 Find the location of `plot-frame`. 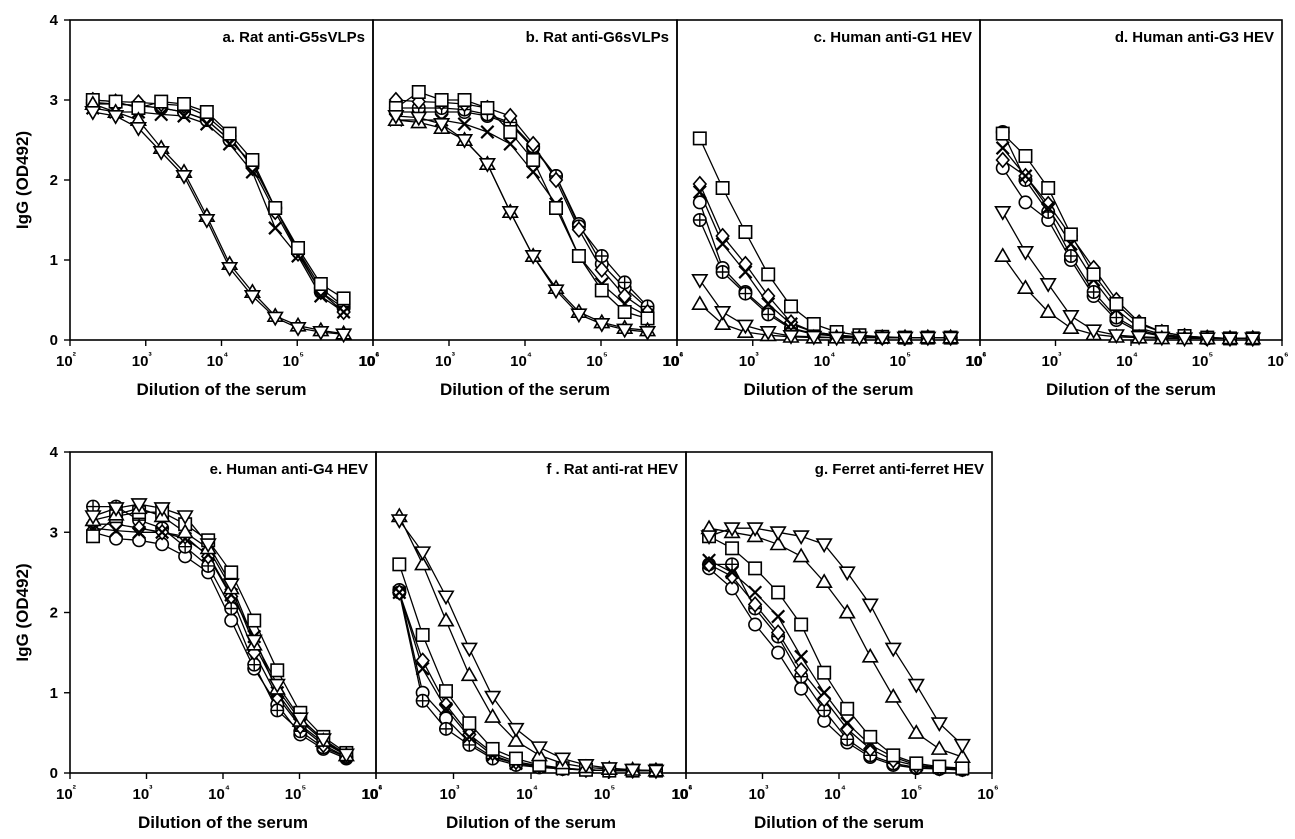

plot-frame is located at coordinates (531, 612).